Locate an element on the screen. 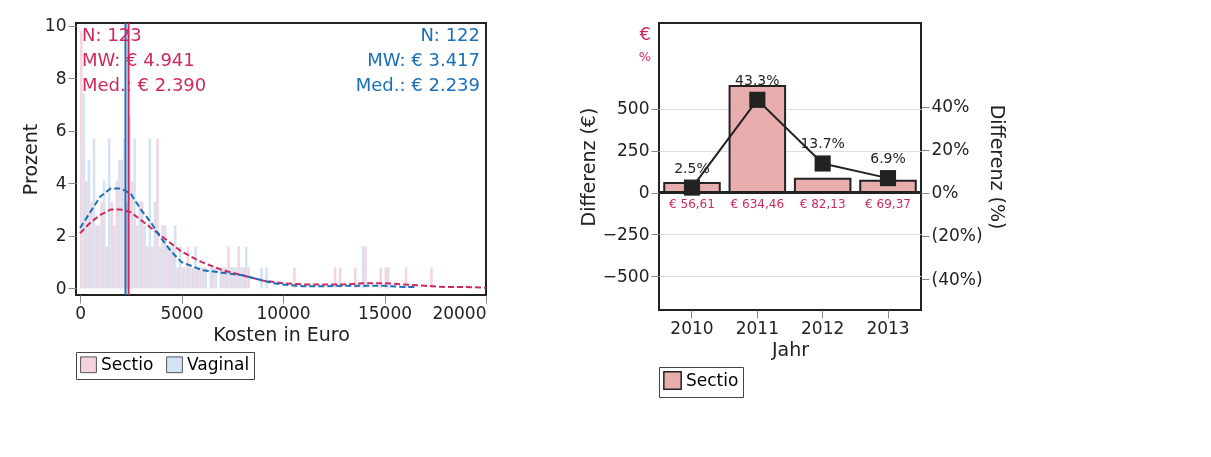 This screenshot has height=457, width=1211. y2-tick-label: 0% is located at coordinates (945, 192).